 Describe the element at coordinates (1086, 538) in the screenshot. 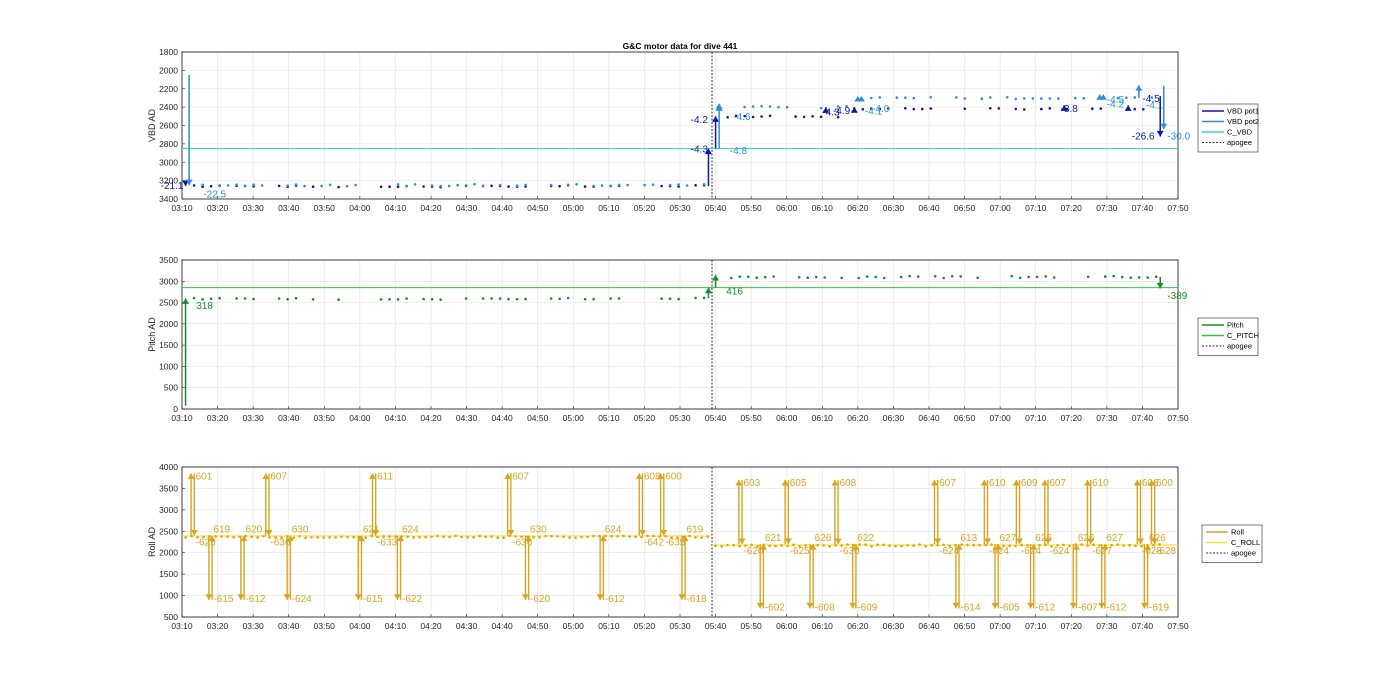

I see `roll-back-label: 626` at that location.